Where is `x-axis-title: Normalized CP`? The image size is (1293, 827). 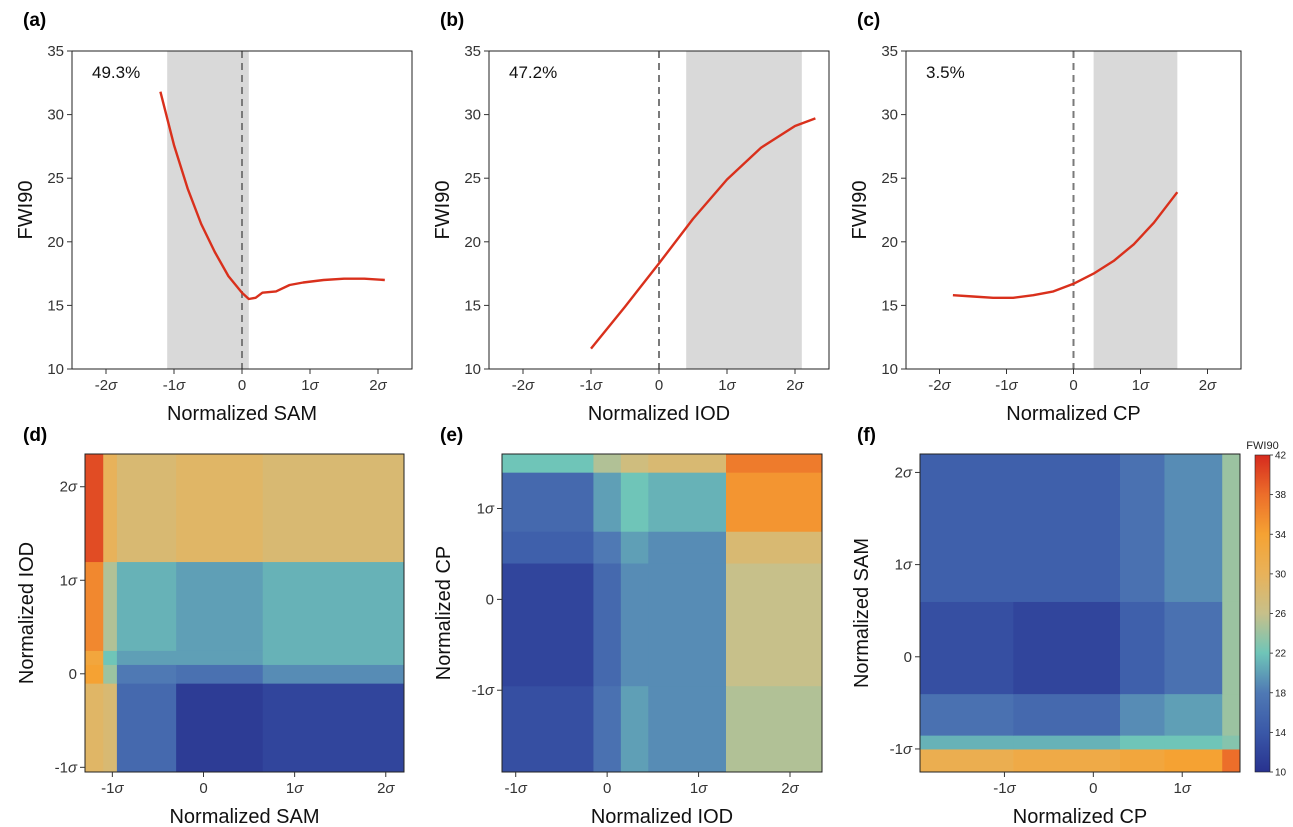 x-axis-title: Normalized CP is located at coordinates (1073, 414).